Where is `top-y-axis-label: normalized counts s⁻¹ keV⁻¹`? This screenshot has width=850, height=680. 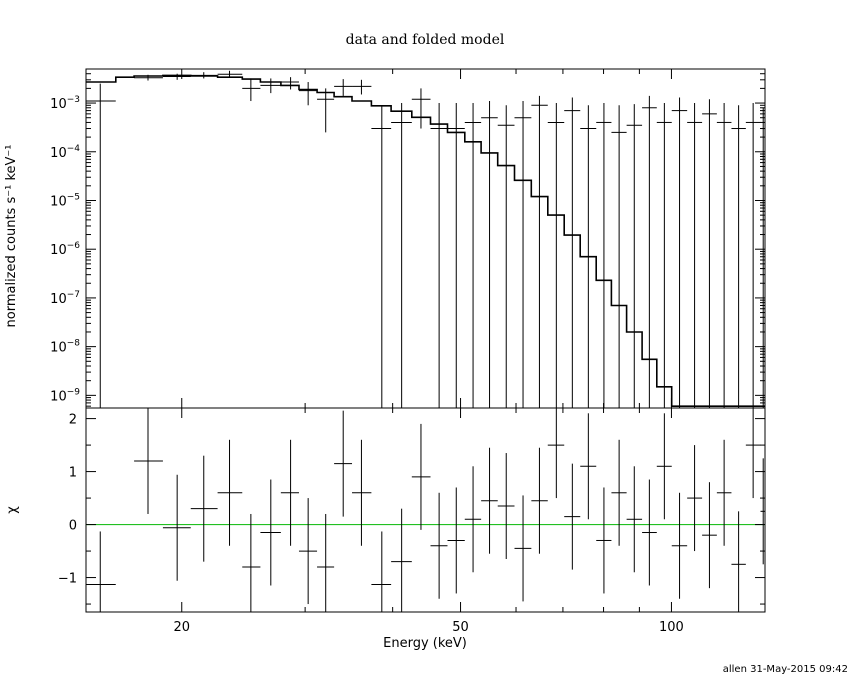
top-y-axis-label: normalized counts s⁻¹ keV⁻¹ is located at coordinates (11, 236).